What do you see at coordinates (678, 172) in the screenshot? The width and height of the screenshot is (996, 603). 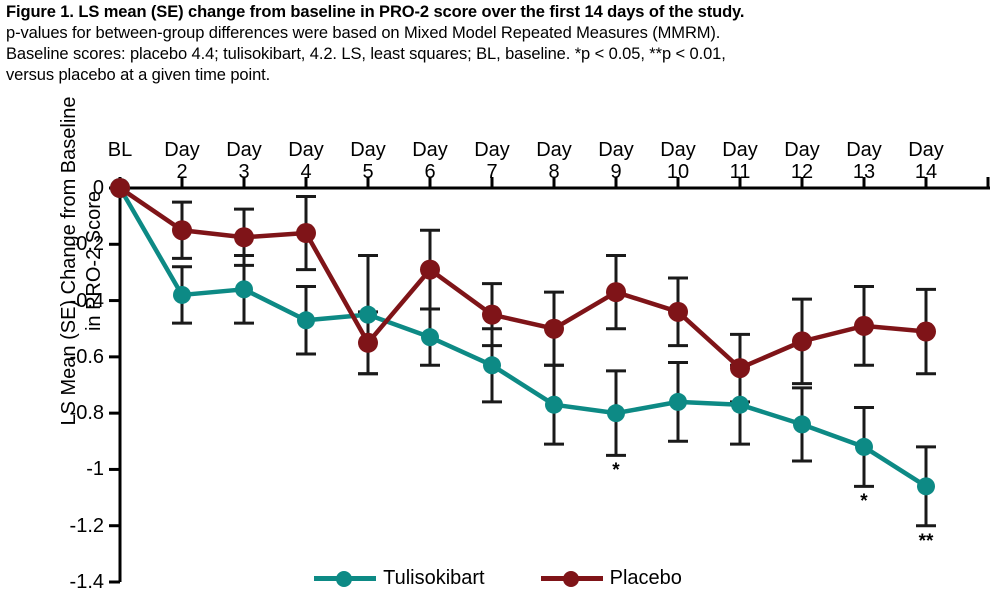 I see `x-tick-line-2: 10` at bounding box center [678, 172].